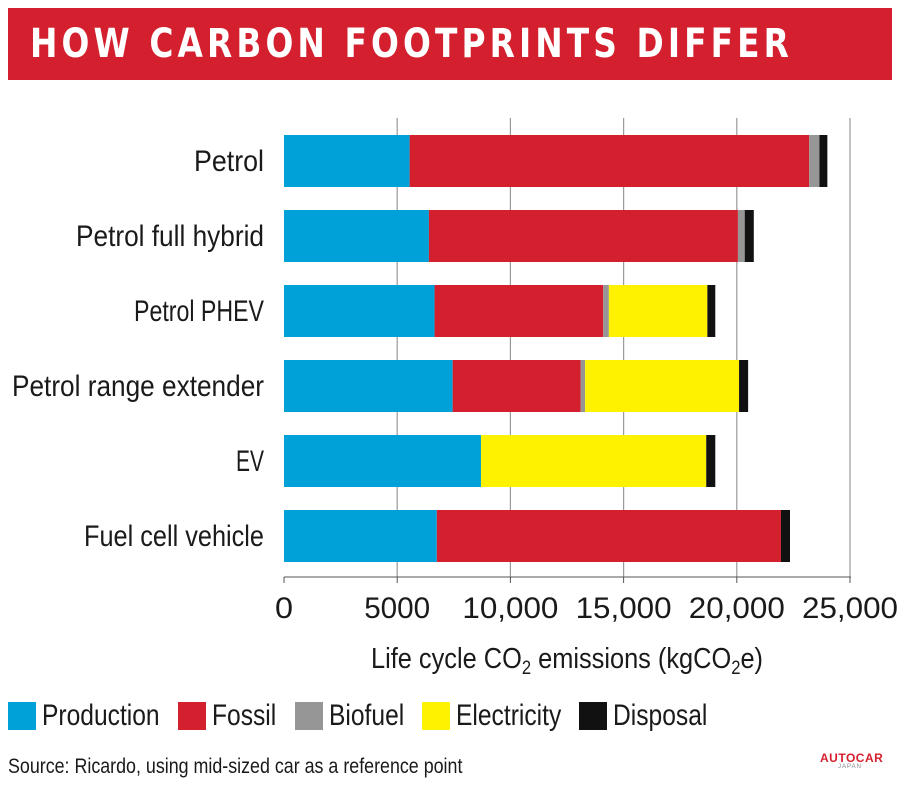 Image resolution: width=900 pixels, height=786 pixels. What do you see at coordinates (850, 767) in the screenshot?
I see `logo-sub-text: JAPAN` at bounding box center [850, 767].